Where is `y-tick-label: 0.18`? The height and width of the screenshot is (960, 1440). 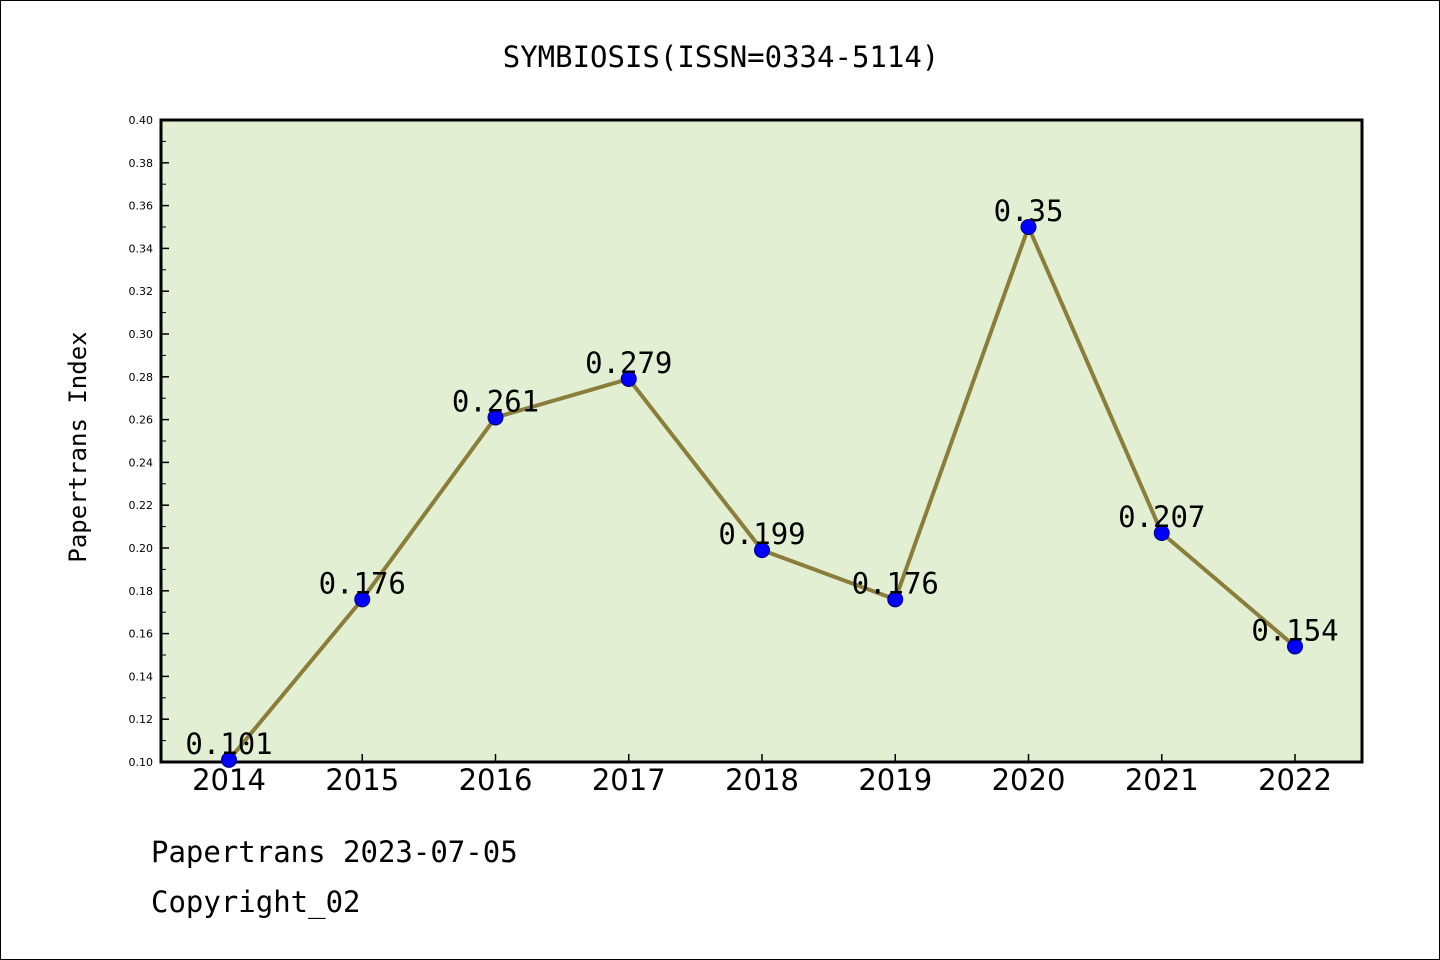 y-tick-label: 0.18 is located at coordinates (141, 591).